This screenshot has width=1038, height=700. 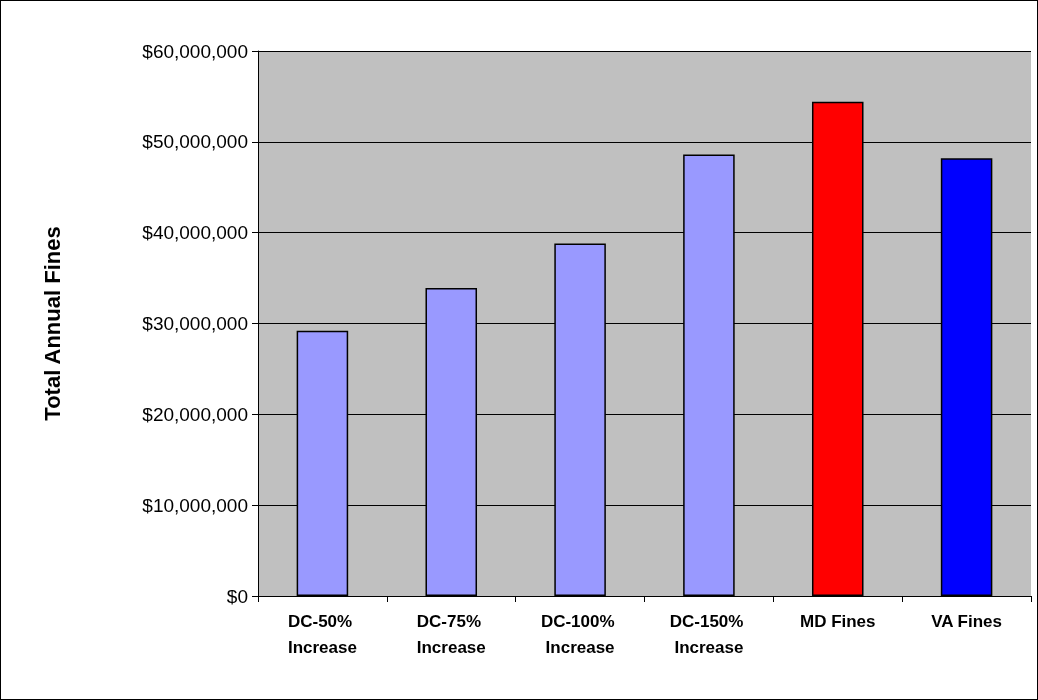 What do you see at coordinates (580, 634) in the screenshot?
I see `x-tick-label: DC-100% Increase` at bounding box center [580, 634].